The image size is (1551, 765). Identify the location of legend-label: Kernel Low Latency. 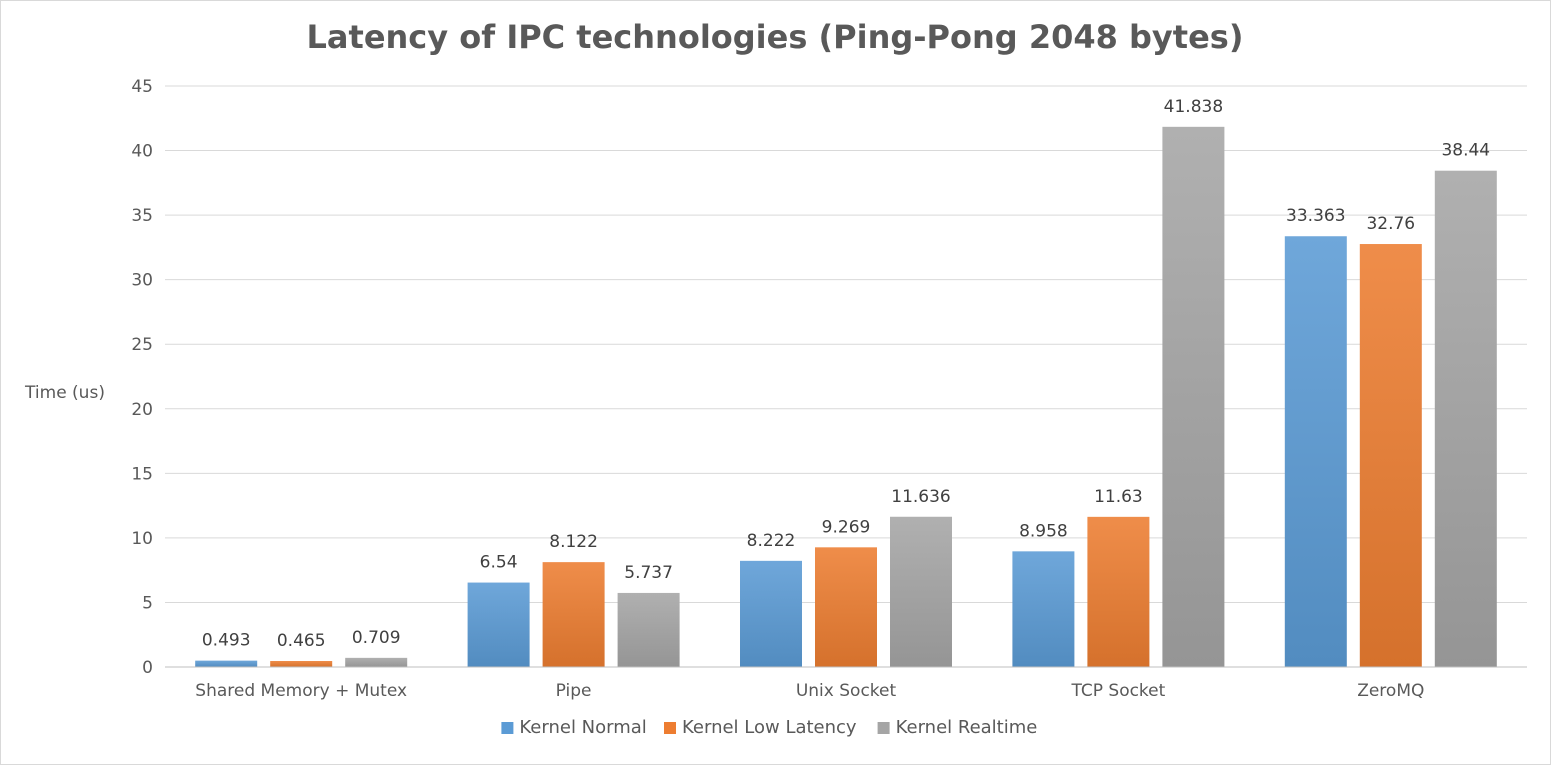
(769, 727).